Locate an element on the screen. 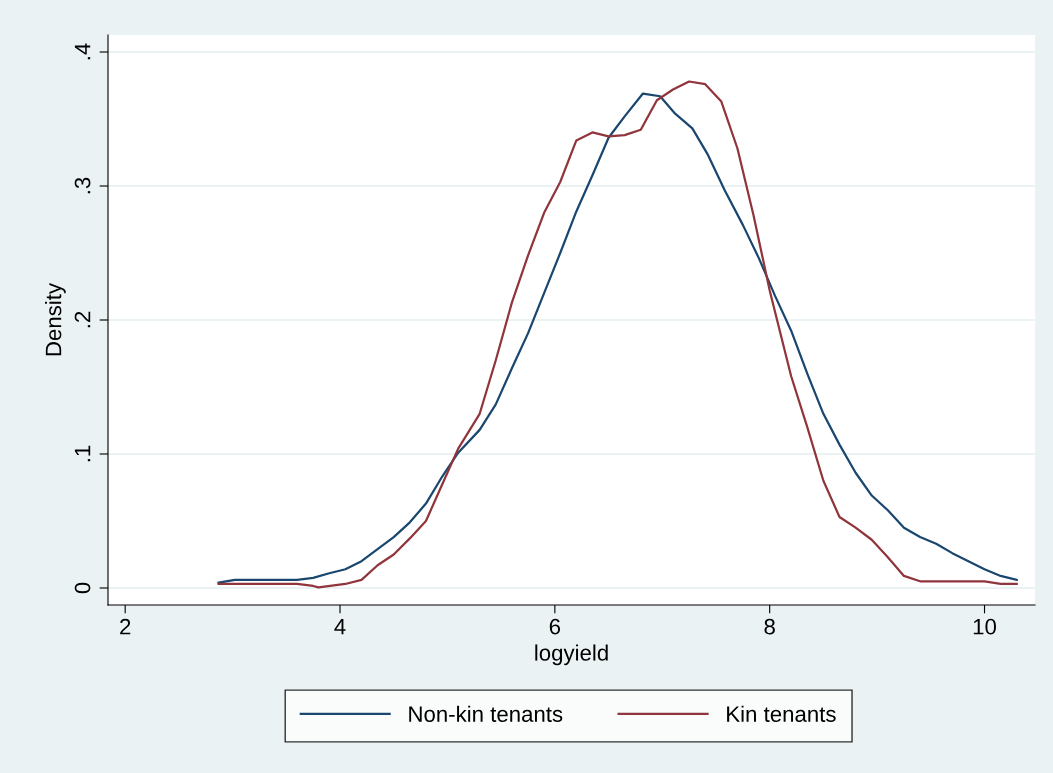 This screenshot has height=773, width=1053. y-tick-label: .3 is located at coordinates (82, 185).